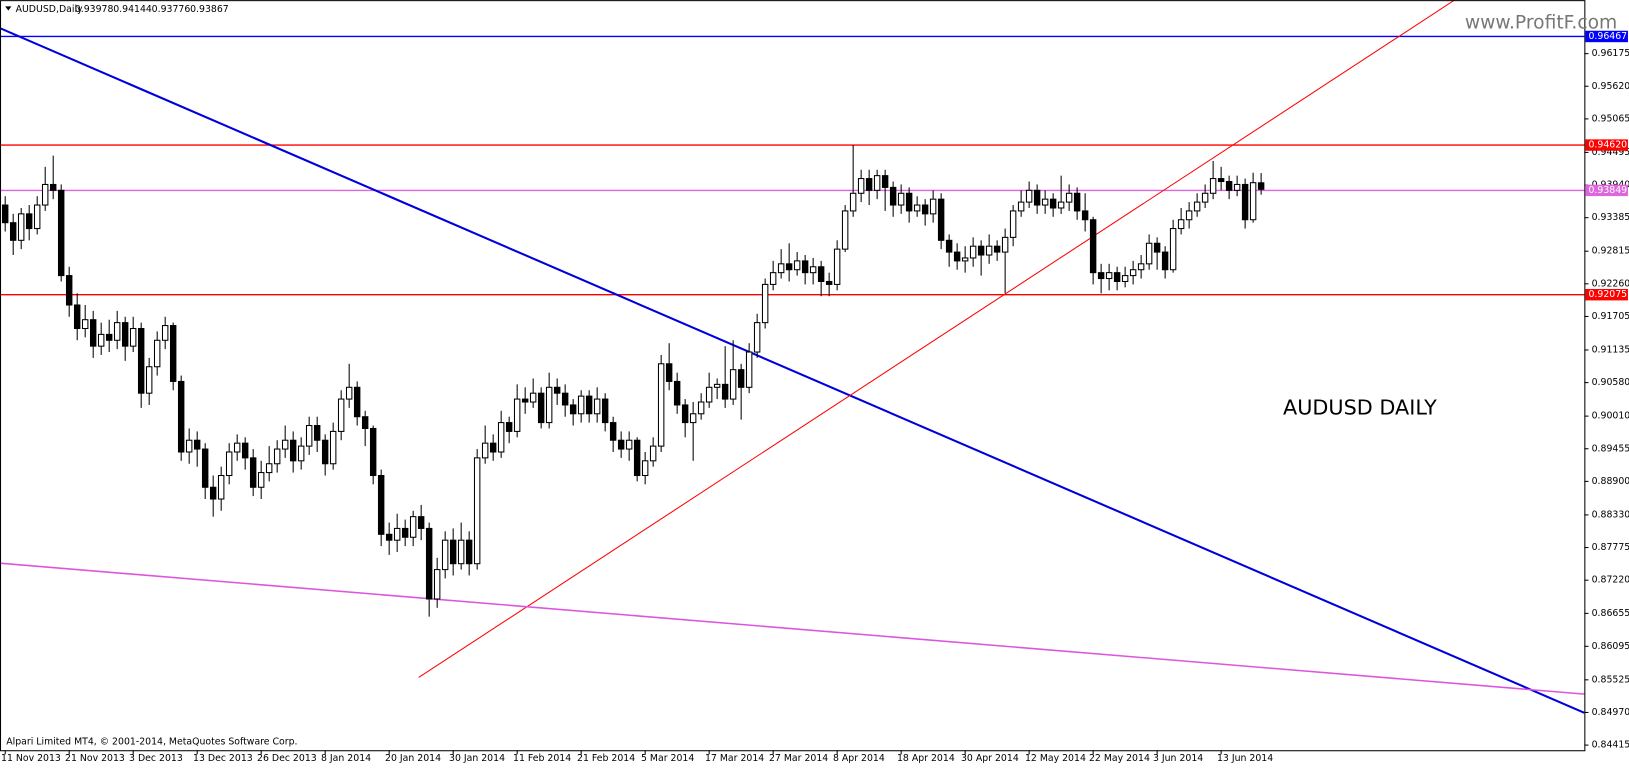 The image size is (1629, 768). Describe the element at coordinates (1610, 416) in the screenshot. I see `y-tick-label: 0.90010` at that location.